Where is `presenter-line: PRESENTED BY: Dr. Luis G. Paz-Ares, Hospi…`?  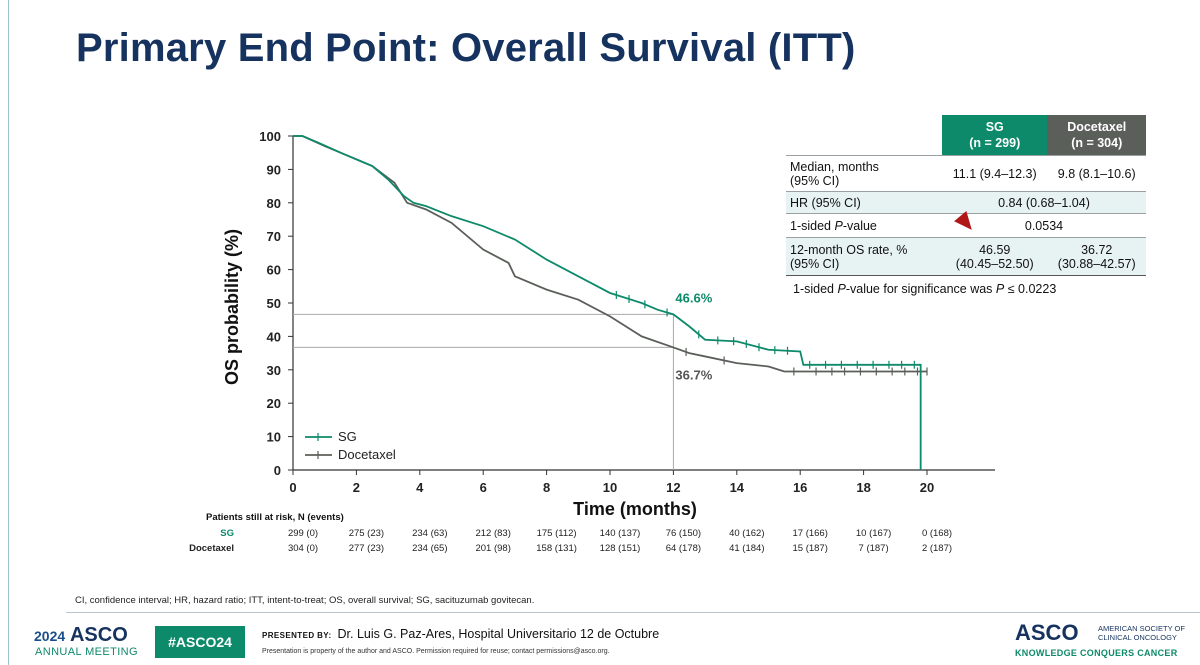
presenter-line: PRESENTED BY: Dr. Luis G. Paz-Ares, Hospi… is located at coordinates (461, 634).